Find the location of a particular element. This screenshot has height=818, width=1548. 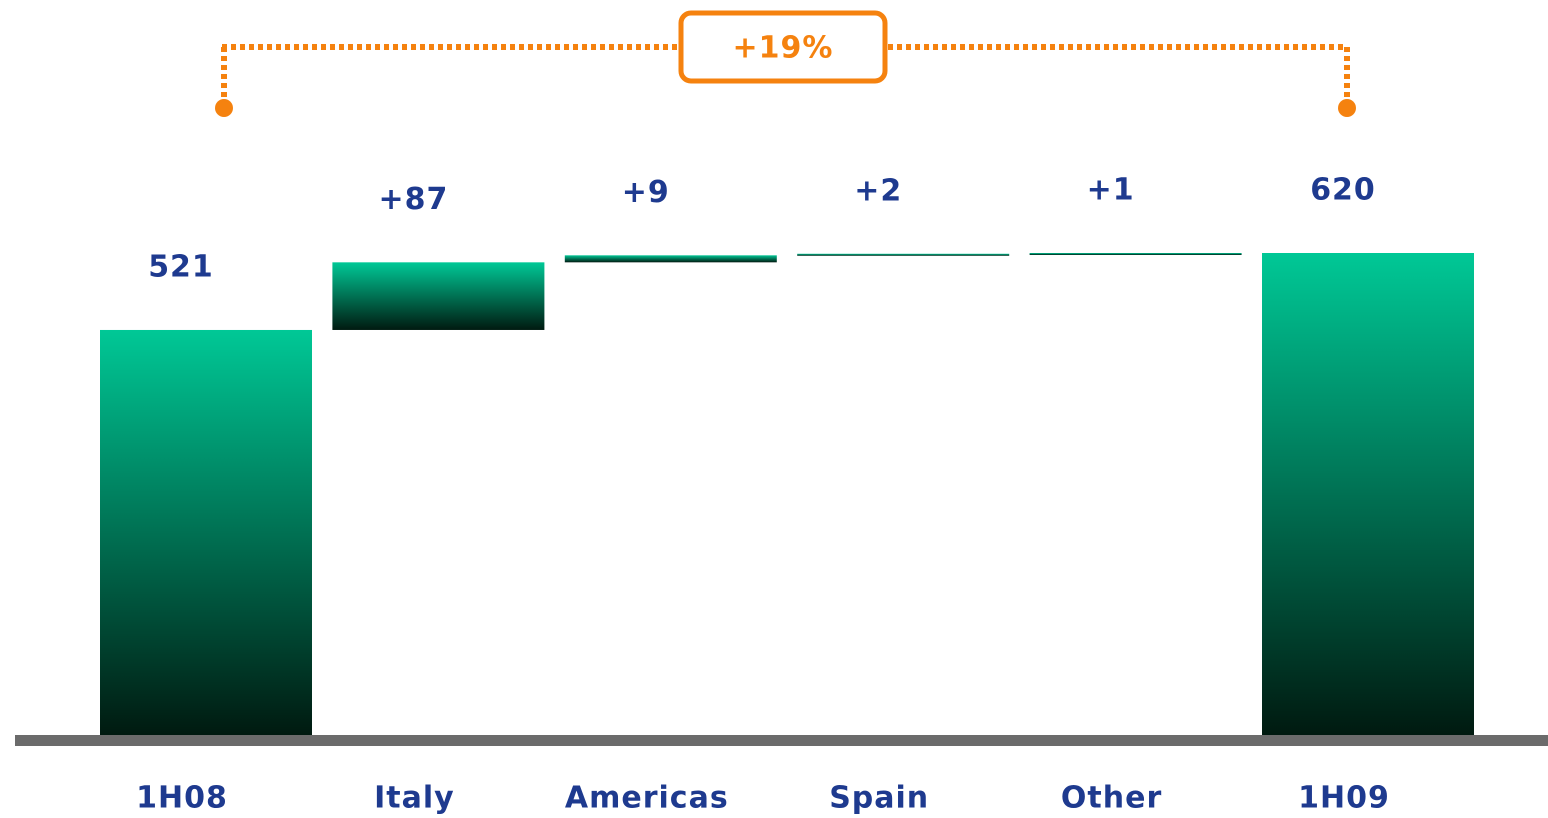

x-tick-label: Spain is located at coordinates (879, 798).